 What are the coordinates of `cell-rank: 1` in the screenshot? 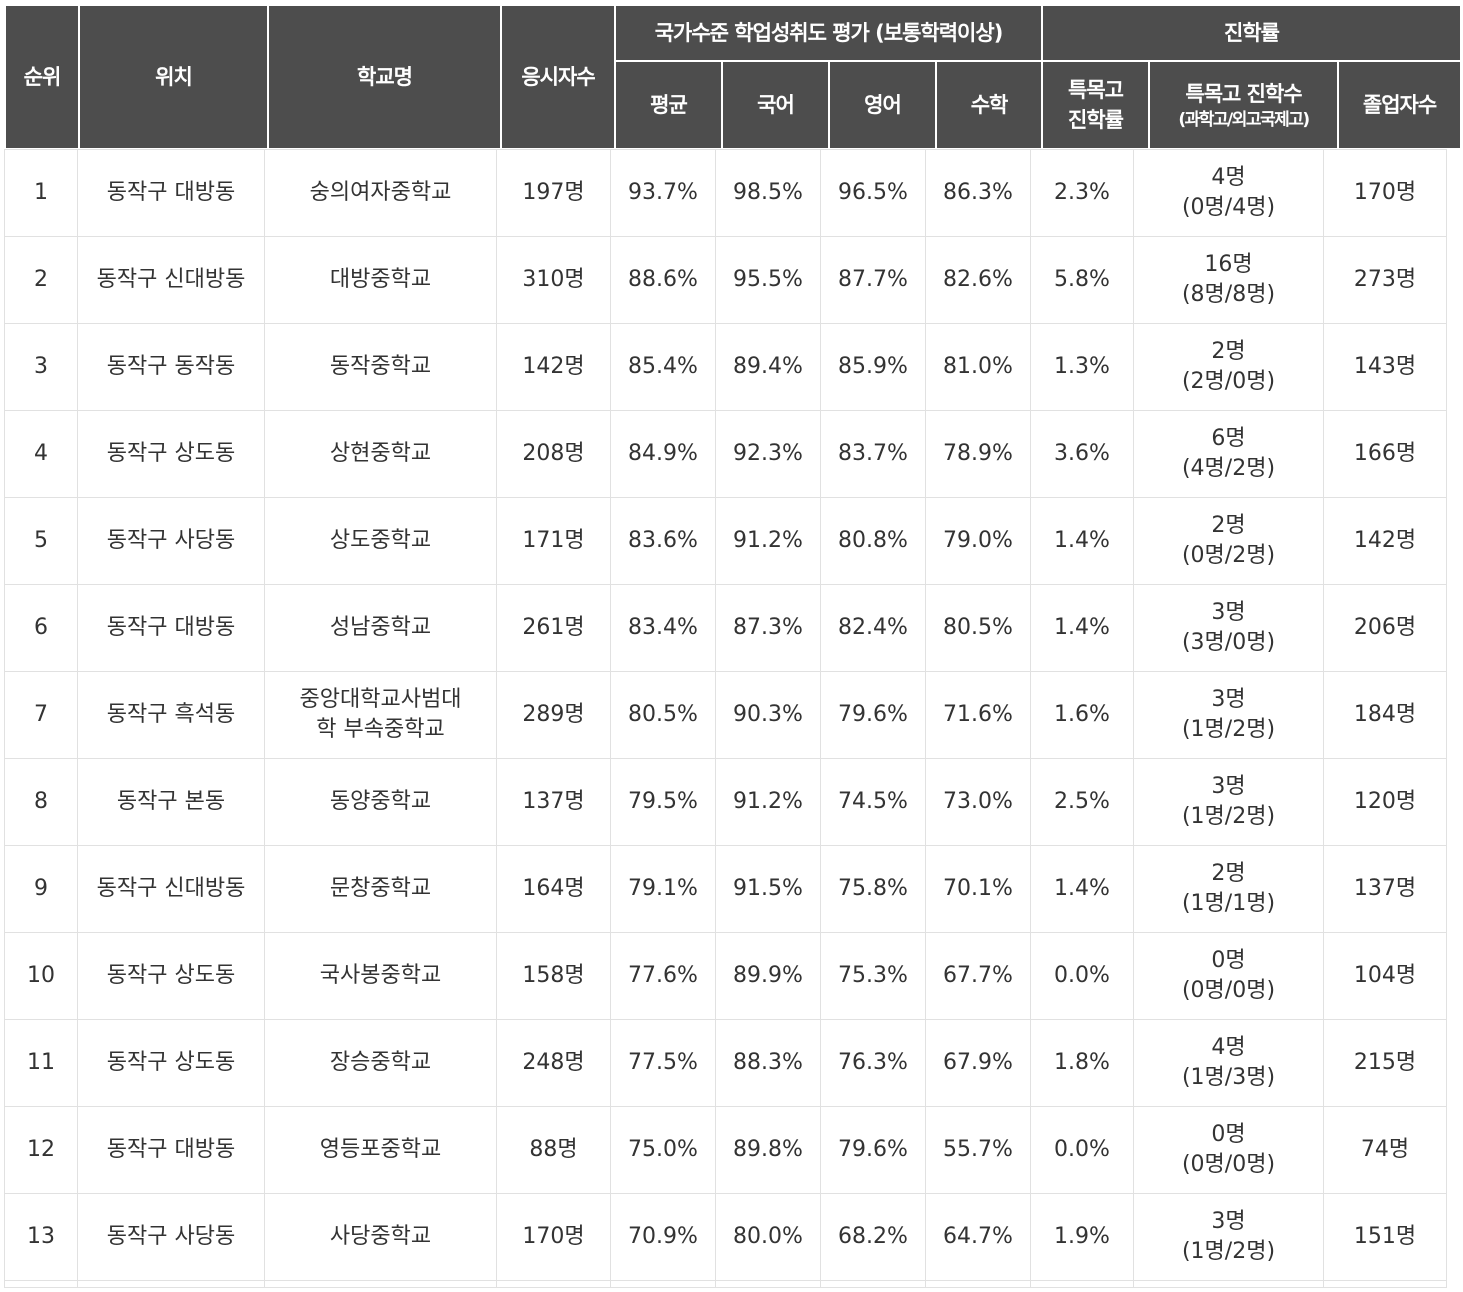 It's located at (41, 193).